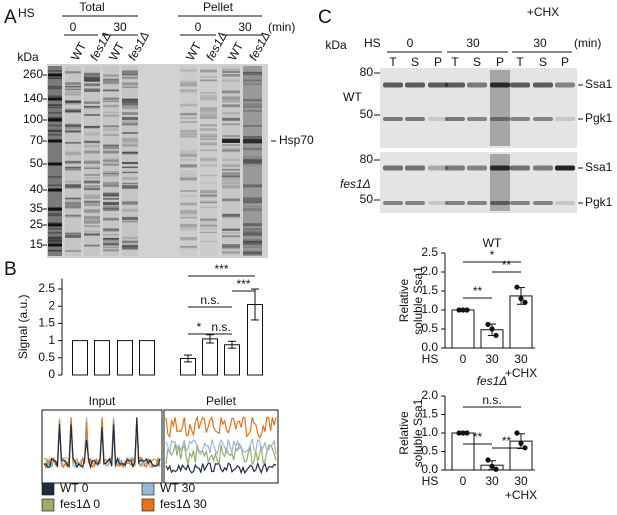 This screenshot has height=515, width=617. What do you see at coordinates (221, 468) in the screenshot?
I see `trace` at bounding box center [221, 468].